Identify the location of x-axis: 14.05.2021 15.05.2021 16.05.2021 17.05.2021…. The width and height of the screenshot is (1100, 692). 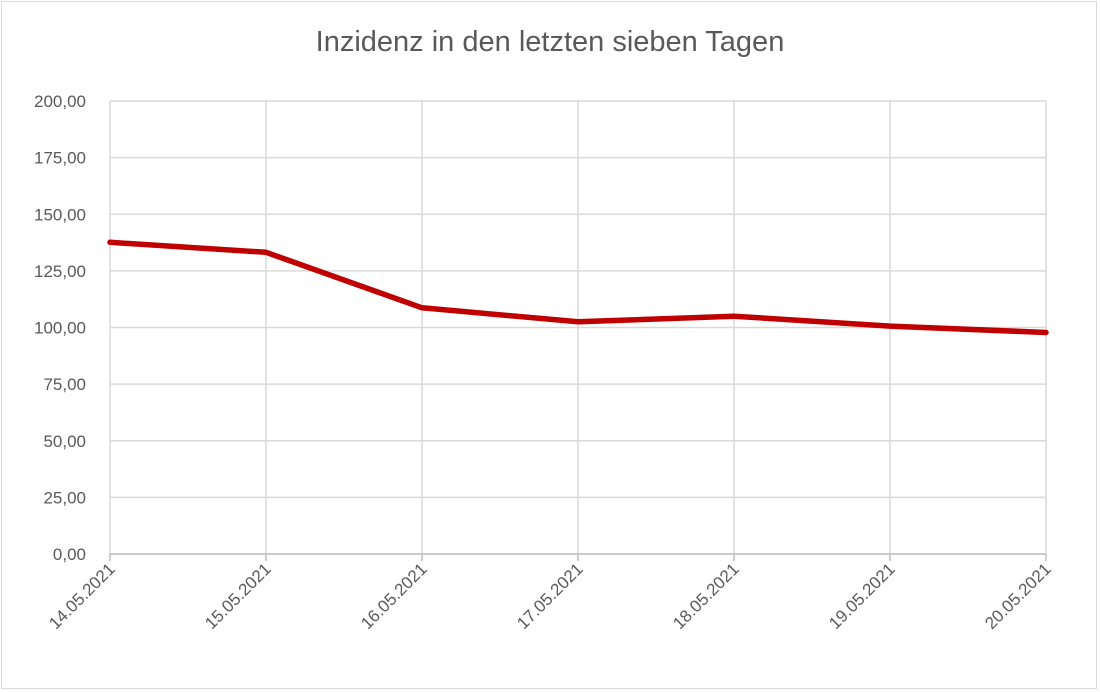
(550, 593).